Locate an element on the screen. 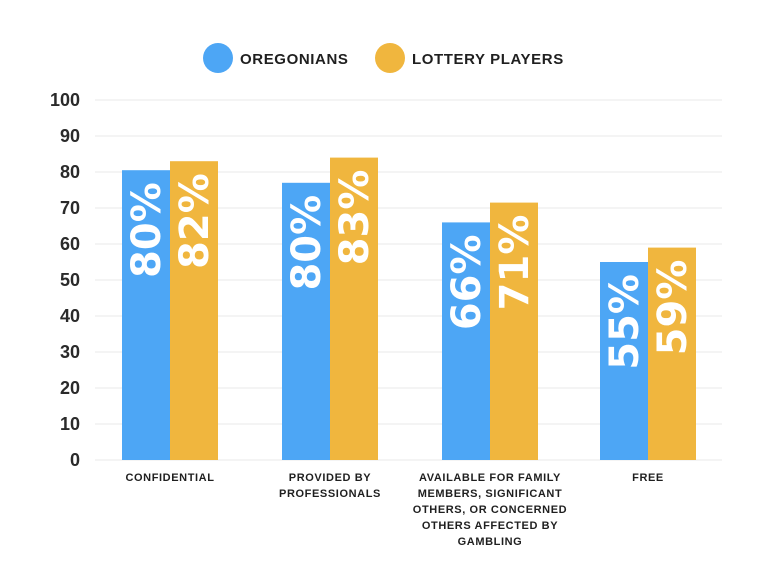 The height and width of the screenshot is (576, 768). x-category-label: OTHERS AFFECTED BY is located at coordinates (490, 526).